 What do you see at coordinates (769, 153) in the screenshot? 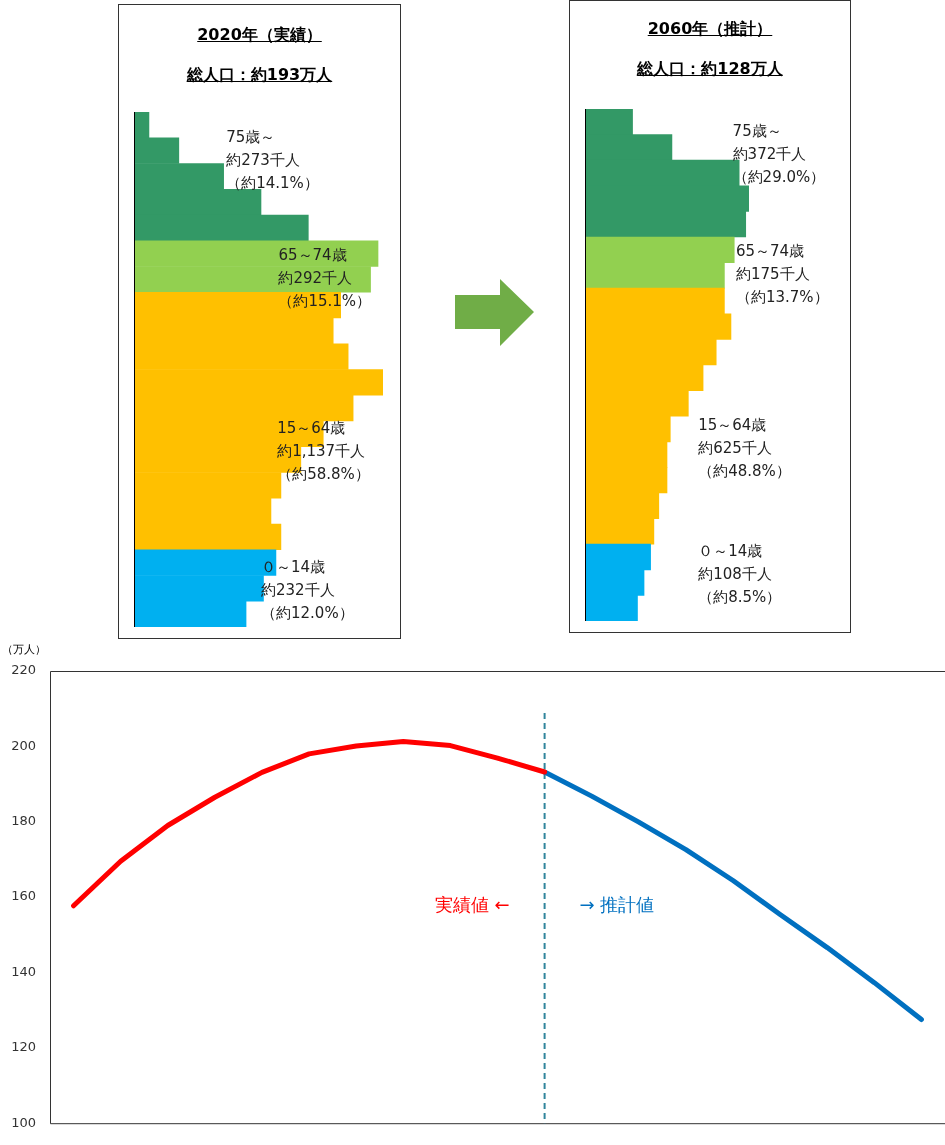
I see `annotation: 約372千人` at bounding box center [769, 153].